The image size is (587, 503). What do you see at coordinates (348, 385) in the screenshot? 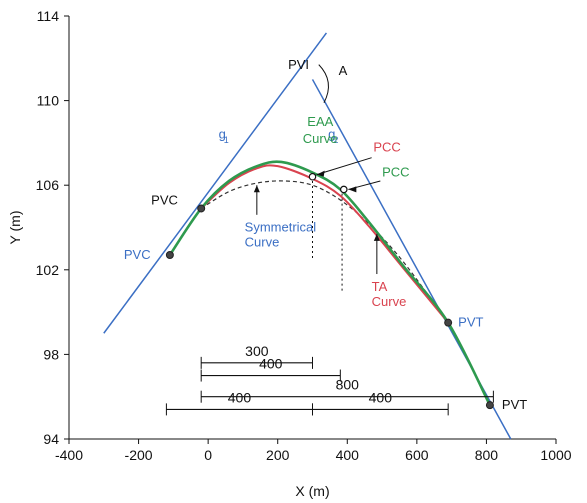
I see `dimension-label: 800` at bounding box center [348, 385].